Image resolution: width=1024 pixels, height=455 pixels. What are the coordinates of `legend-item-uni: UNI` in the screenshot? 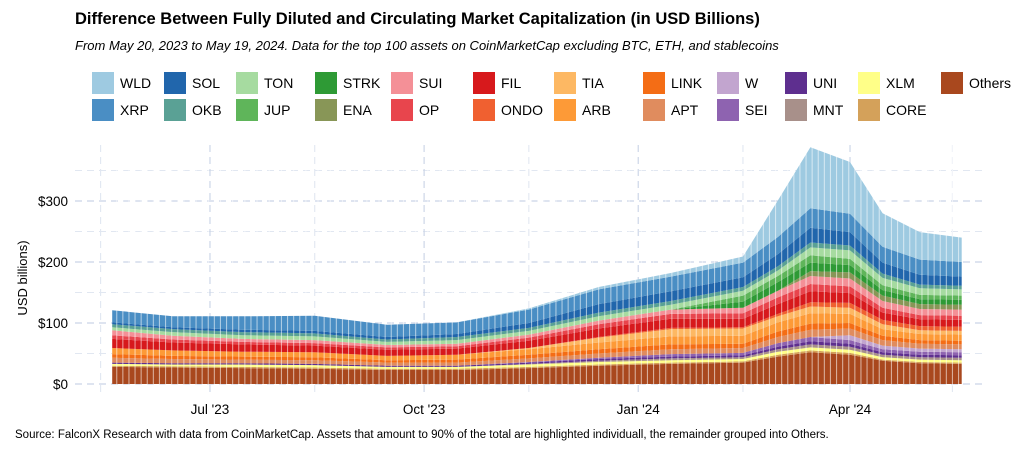 It's located at (811, 83).